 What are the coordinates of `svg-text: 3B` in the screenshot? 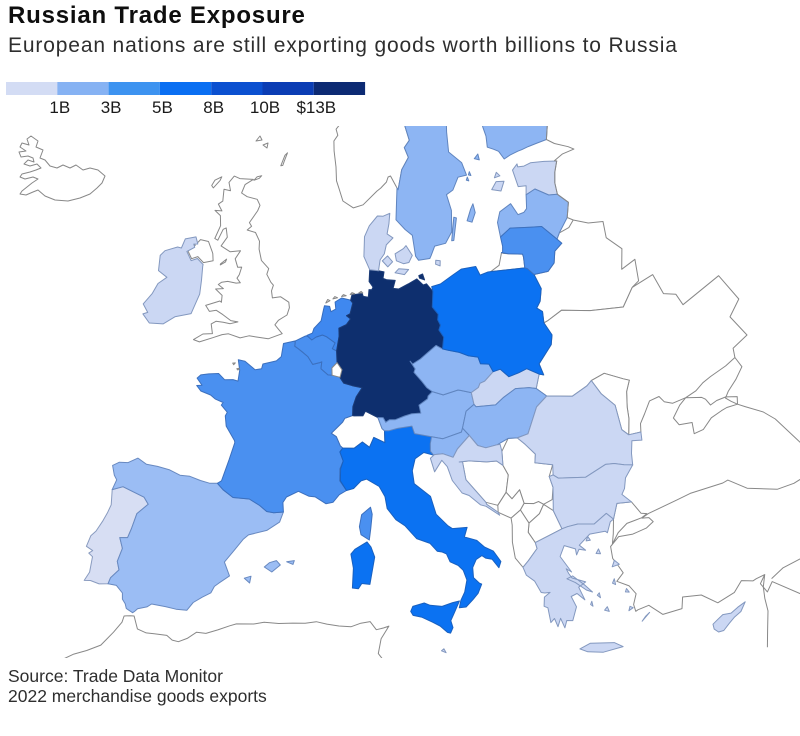 It's located at (111, 107).